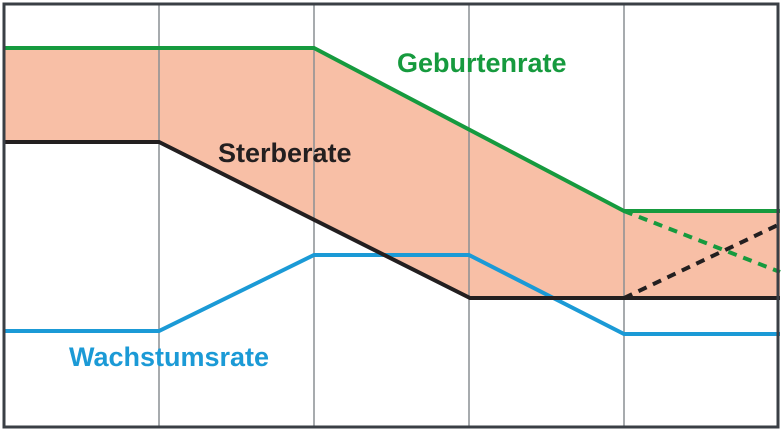 The height and width of the screenshot is (431, 782). Describe the element at coordinates (285, 153) in the screenshot. I see `death-rate-label: Sterberate` at that location.